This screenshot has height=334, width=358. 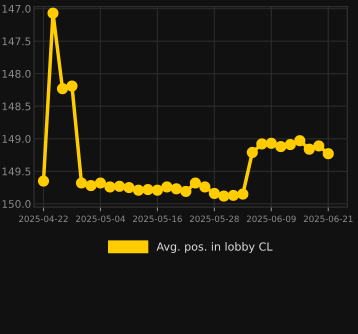 What do you see at coordinates (328, 219) in the screenshot?
I see `x-tick-label: 2025-06-21` at bounding box center [328, 219].